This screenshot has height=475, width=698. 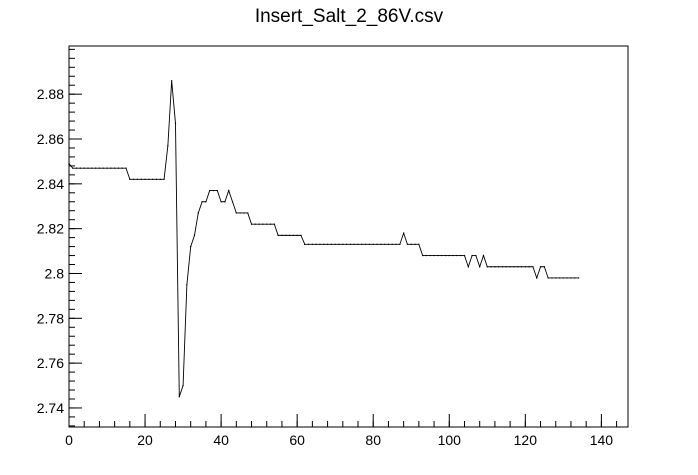 What do you see at coordinates (145, 440) in the screenshot?
I see `x-tick-label: 20` at bounding box center [145, 440].